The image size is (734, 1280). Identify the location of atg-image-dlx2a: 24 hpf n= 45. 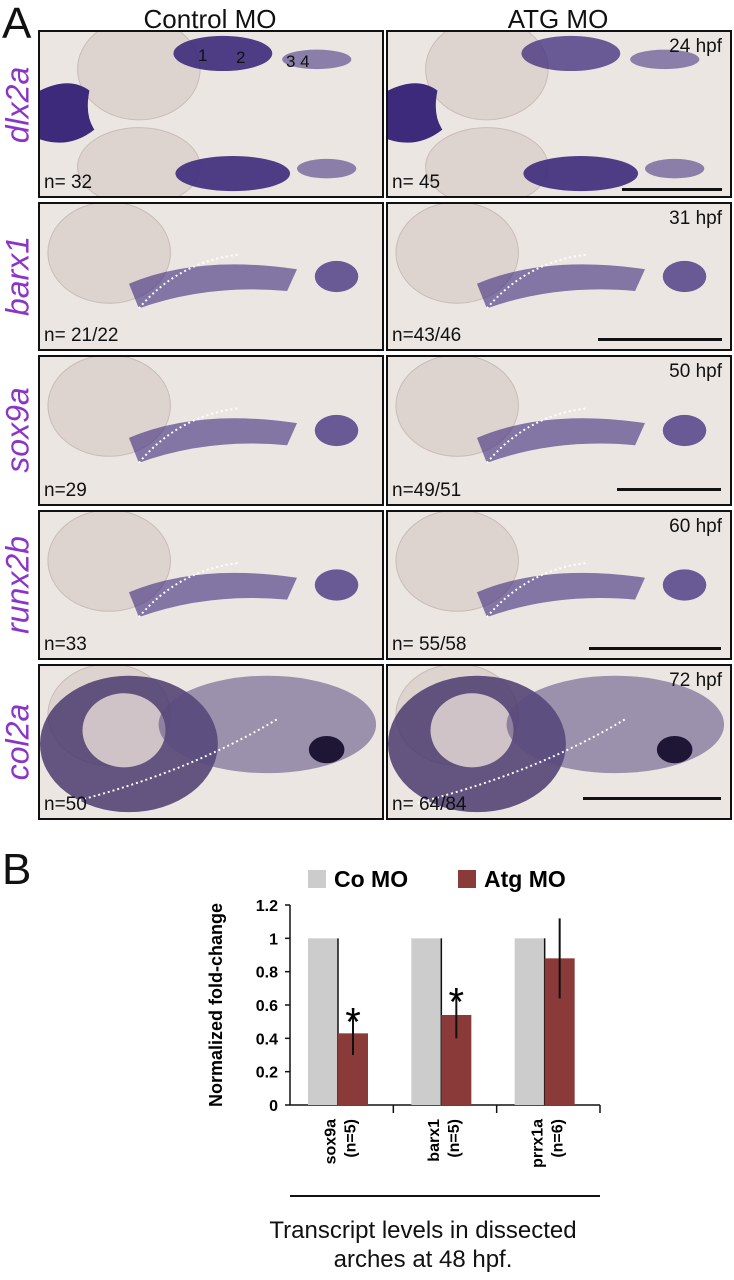
(559, 114).